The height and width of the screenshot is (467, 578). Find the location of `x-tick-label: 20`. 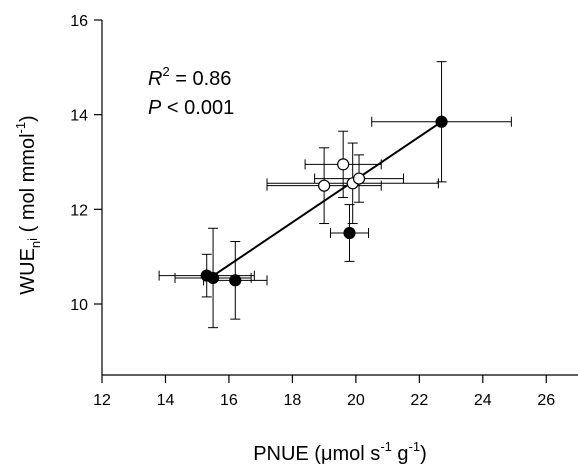

x-tick-label: 20 is located at coordinates (356, 400).